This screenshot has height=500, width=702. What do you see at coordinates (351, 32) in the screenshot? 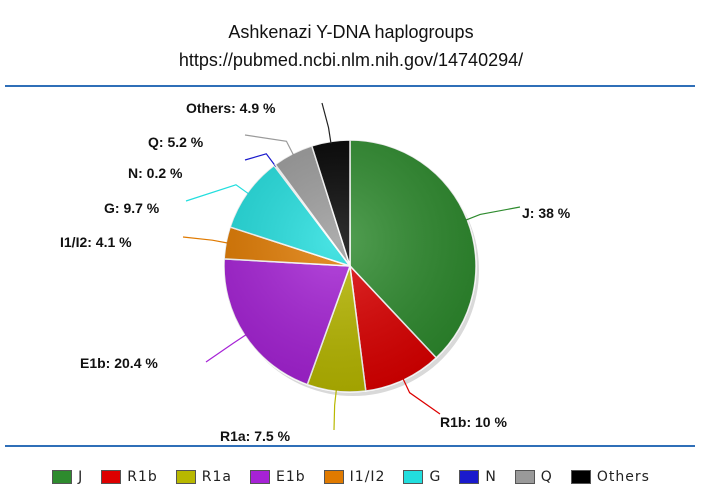
I see `chart-title: Ashkenazi Y-DNA haplogroups` at bounding box center [351, 32].